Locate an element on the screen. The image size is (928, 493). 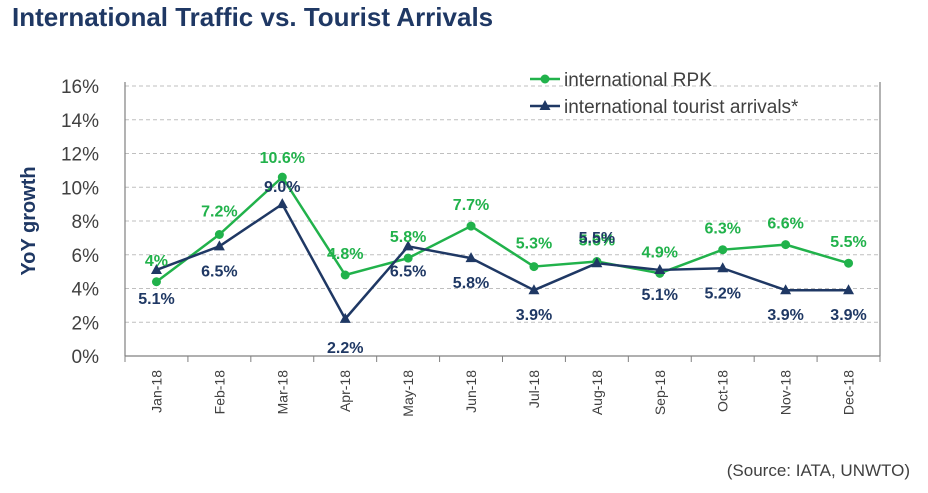
y-tick-label: 16% is located at coordinates (80, 87).